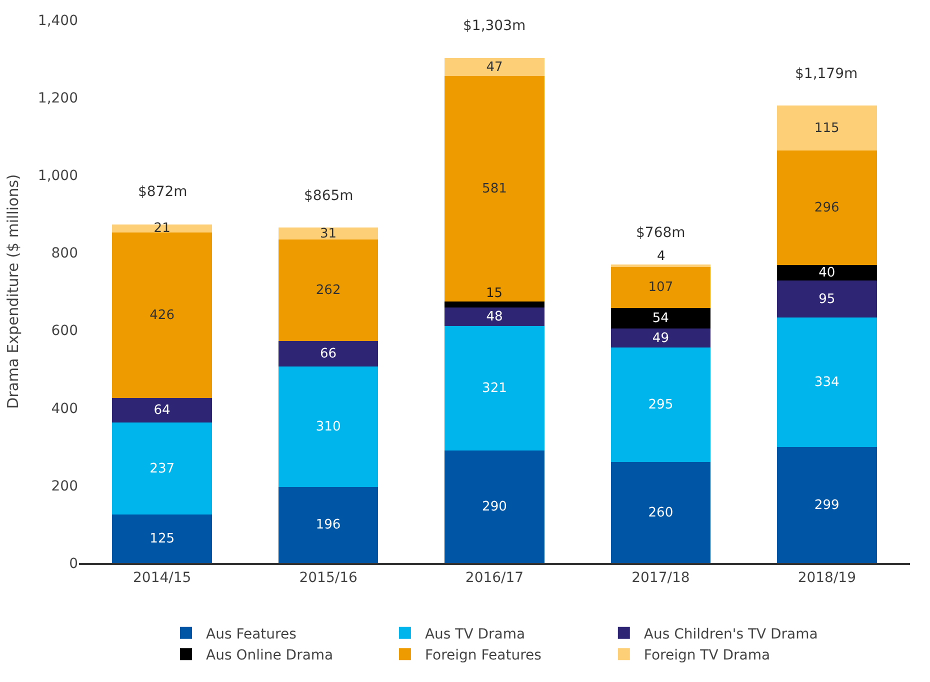 The height and width of the screenshot is (682, 930). I want to click on y-tick-label: 200, so click(64, 486).